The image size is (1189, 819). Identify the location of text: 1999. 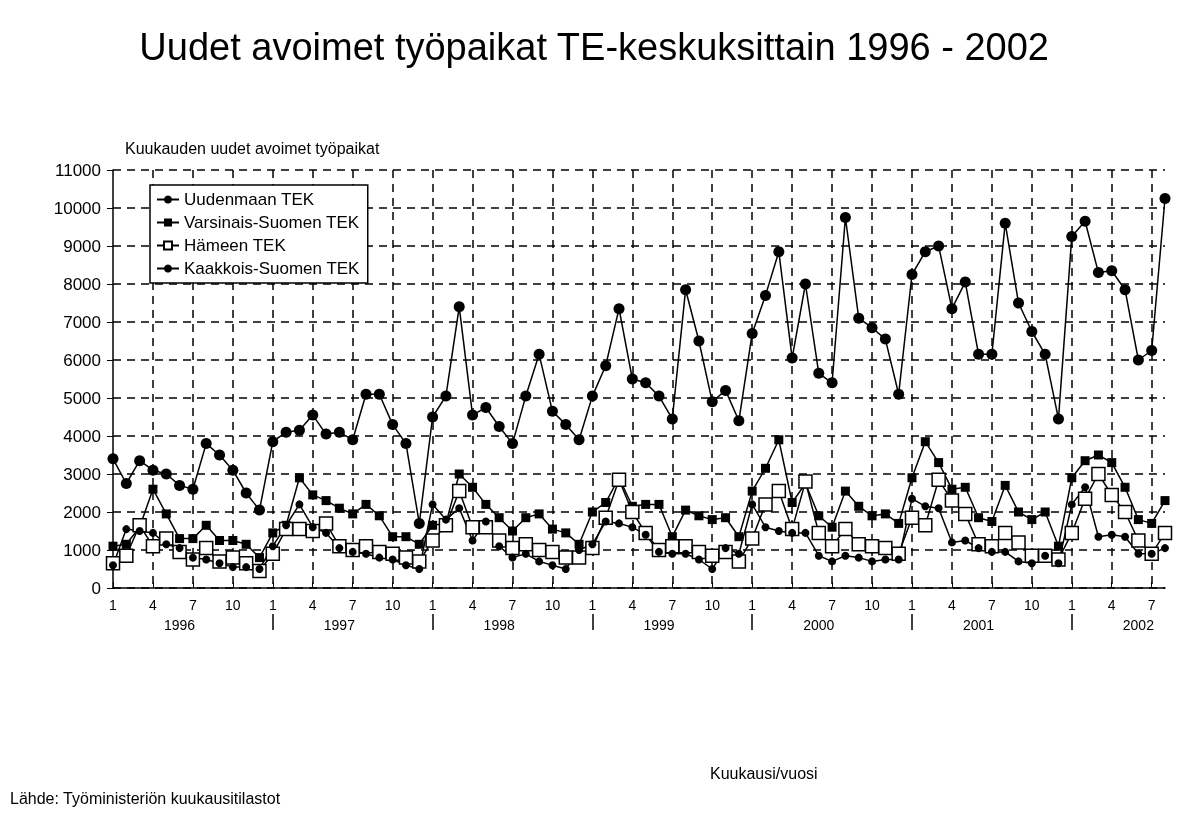
(659, 625).